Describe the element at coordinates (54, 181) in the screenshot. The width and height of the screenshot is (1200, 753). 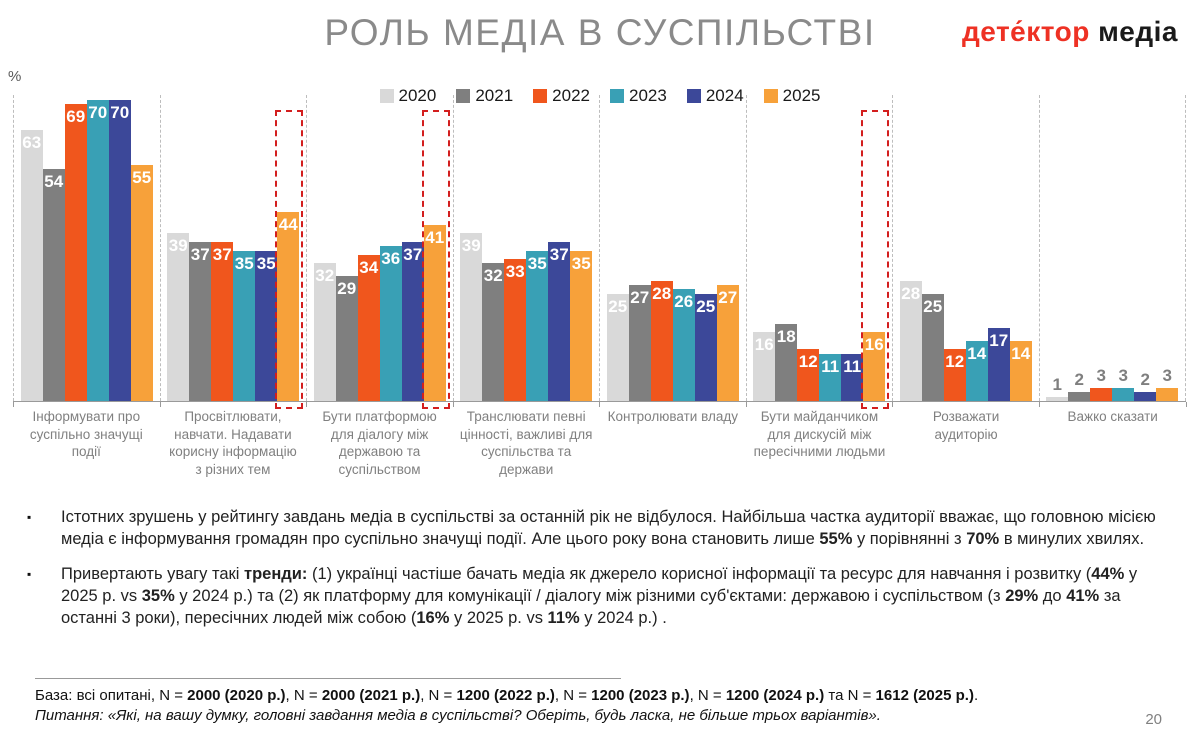
I see `bar-value-label: 54` at that location.